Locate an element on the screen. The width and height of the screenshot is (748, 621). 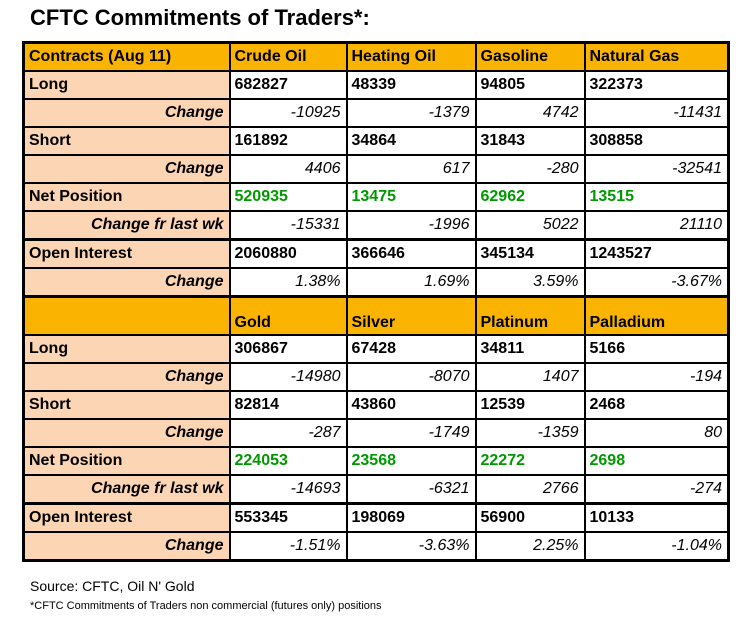
cell-value: 34811 is located at coordinates (530, 349).